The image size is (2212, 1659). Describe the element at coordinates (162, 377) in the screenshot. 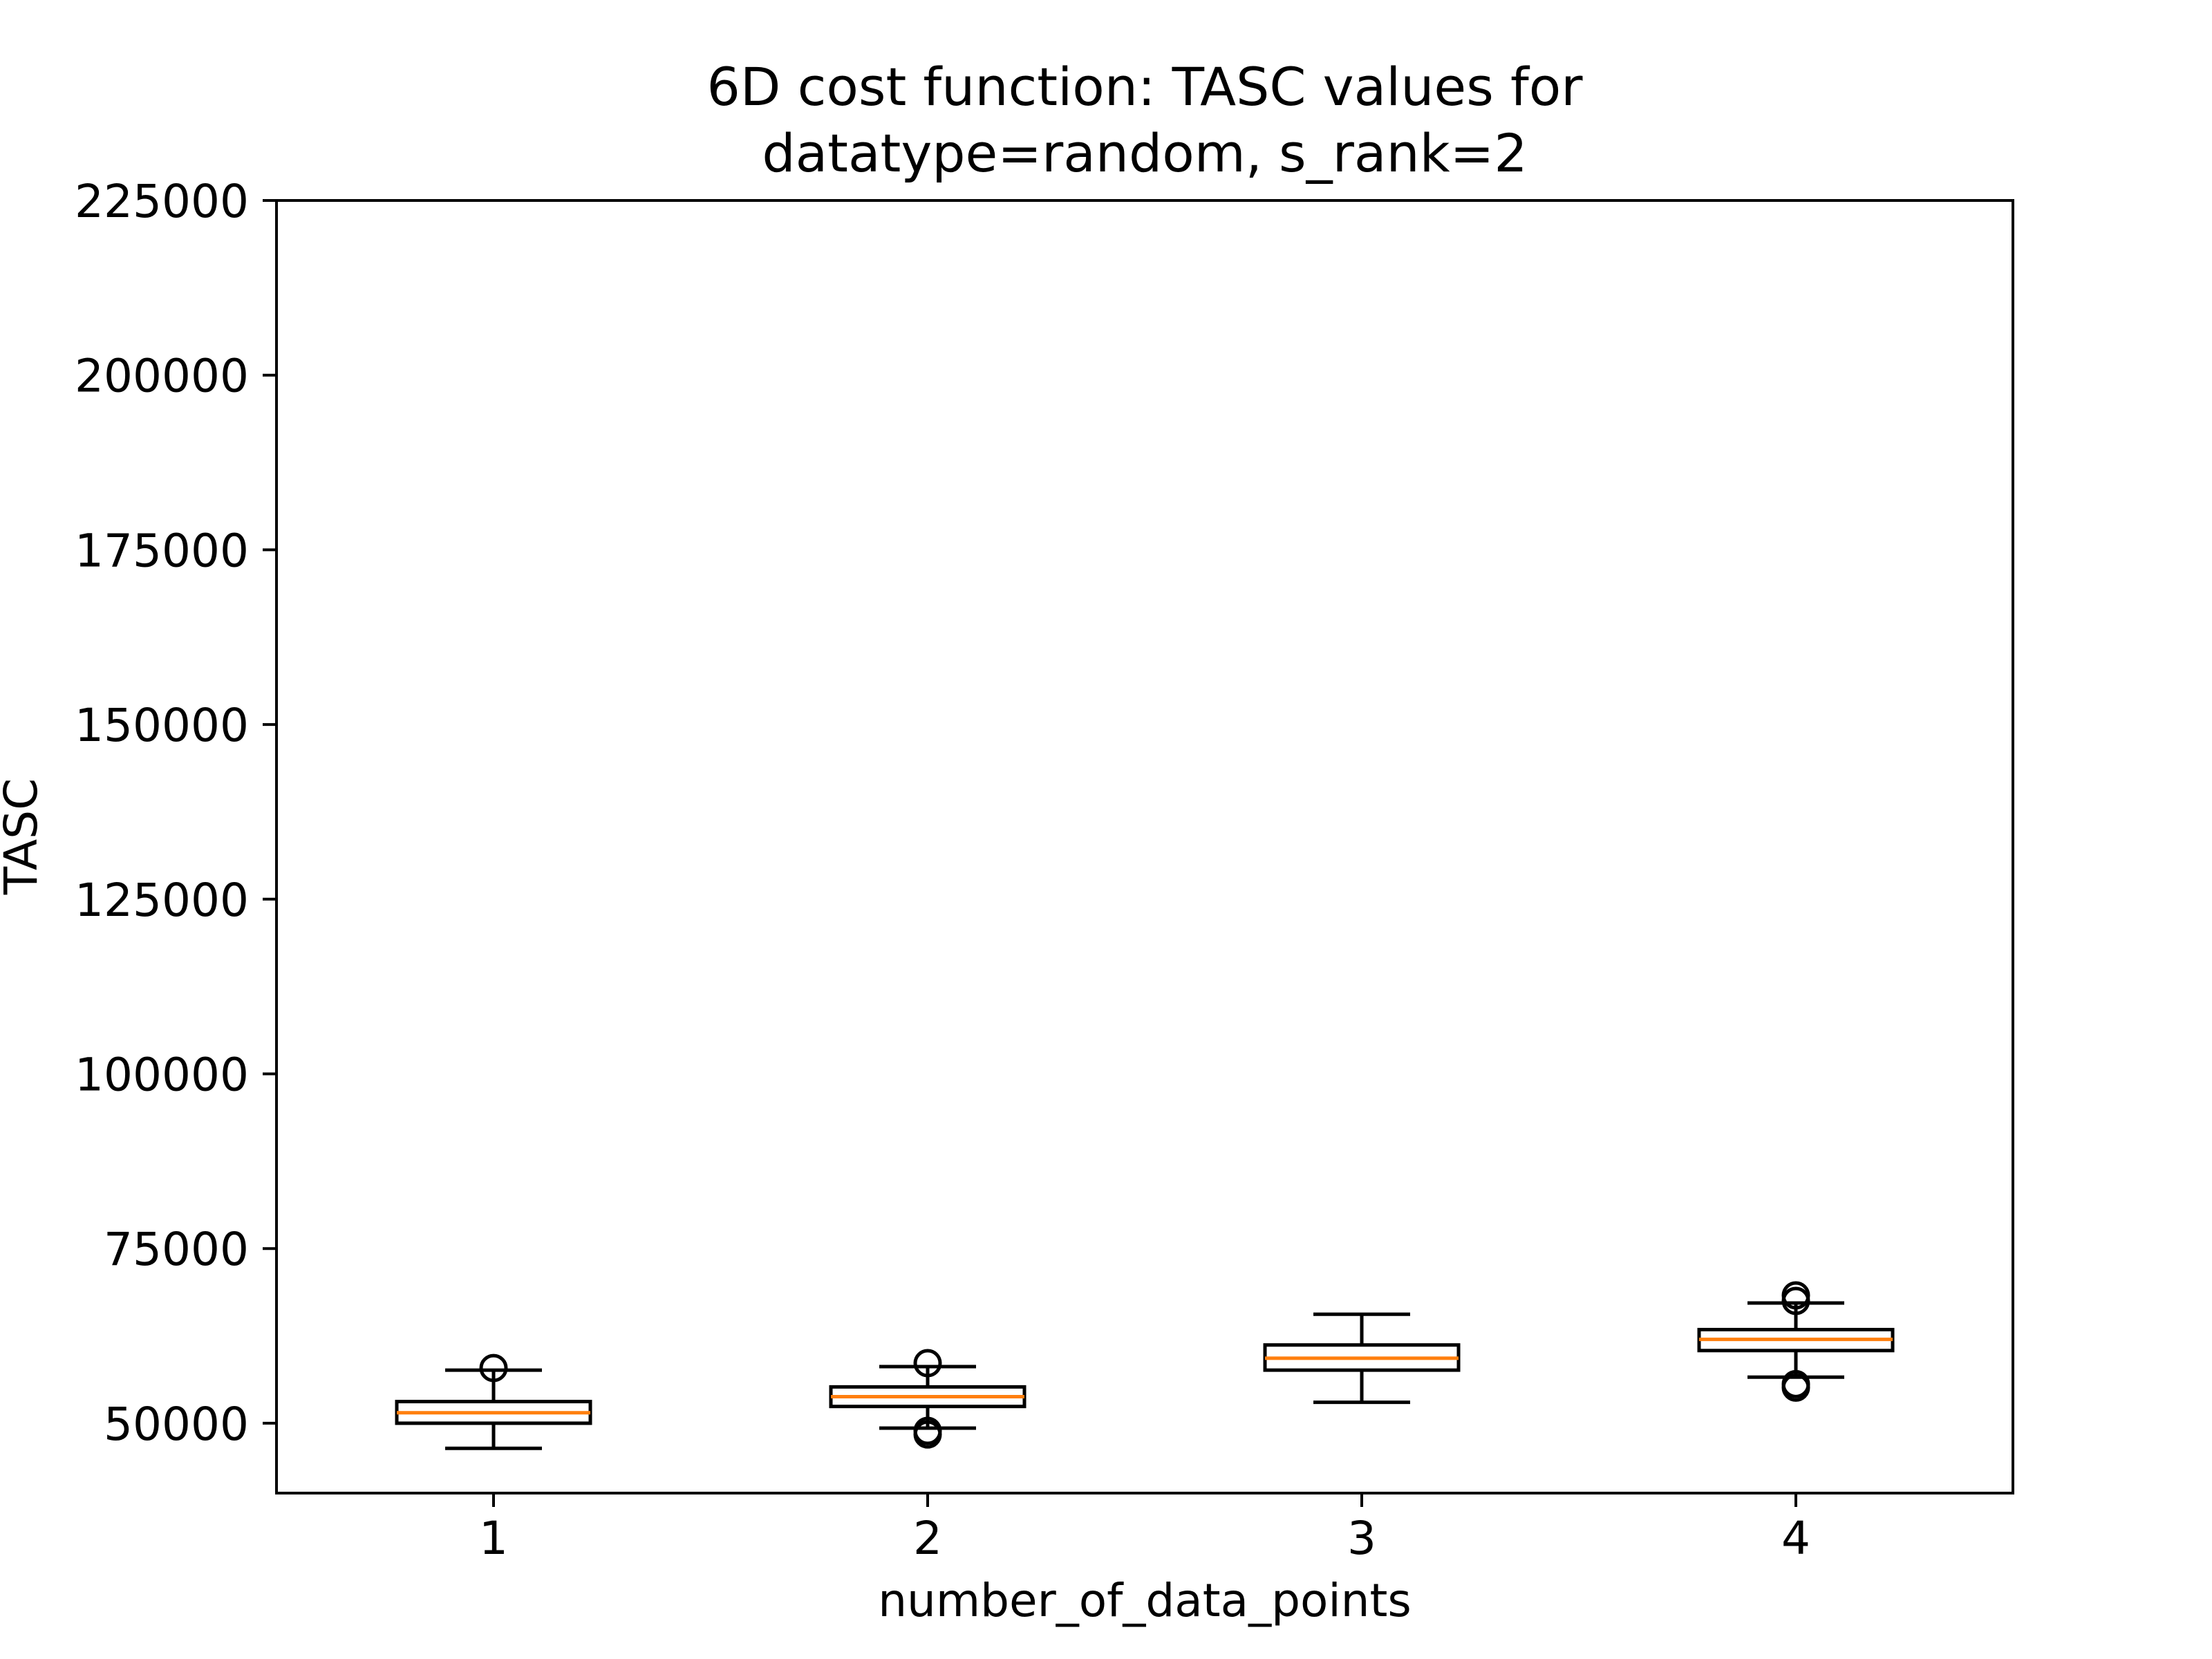

I see `y-tick-label: 200000` at that location.